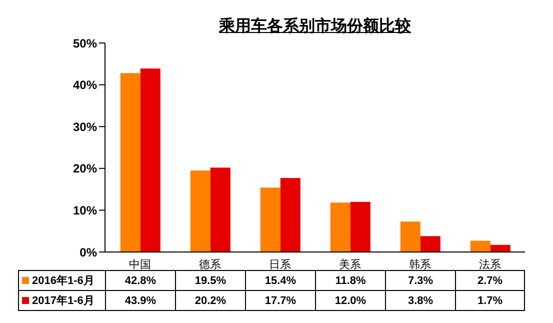 The width and height of the screenshot is (553, 323). I want to click on y-tick-label: 20%, so click(85, 169).